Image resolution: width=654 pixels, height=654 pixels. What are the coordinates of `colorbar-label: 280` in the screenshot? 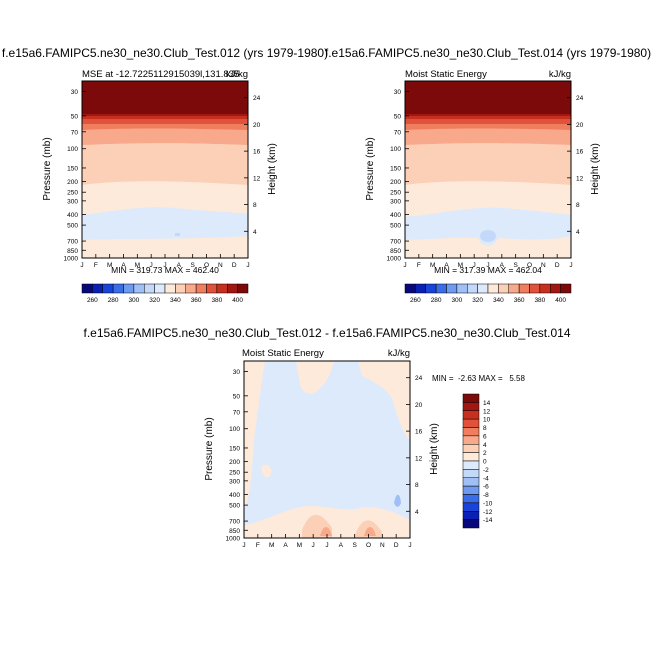 It's located at (436, 300).